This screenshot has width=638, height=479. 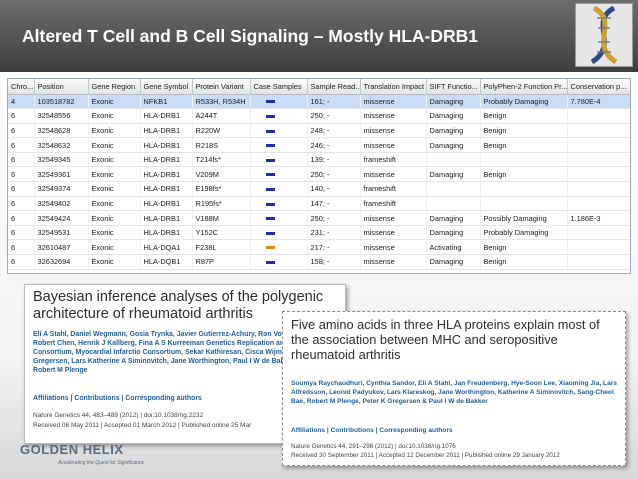 I want to click on column-header: Gene Region, so click(x=114, y=87).